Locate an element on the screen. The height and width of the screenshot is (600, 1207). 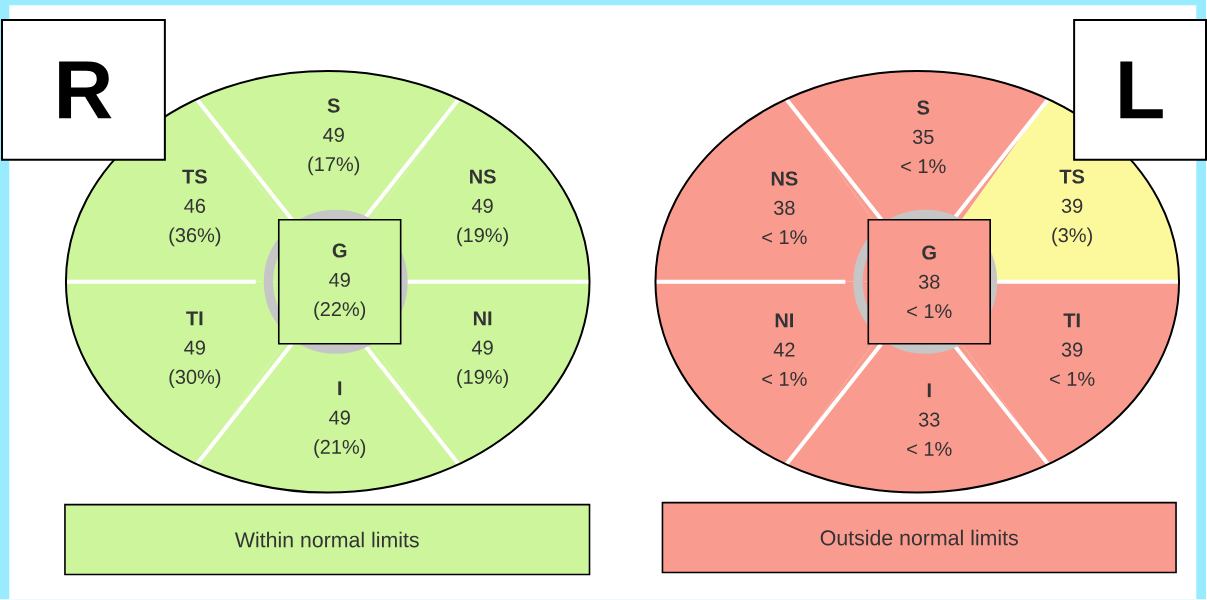
data-label: 42 is located at coordinates (784, 349).